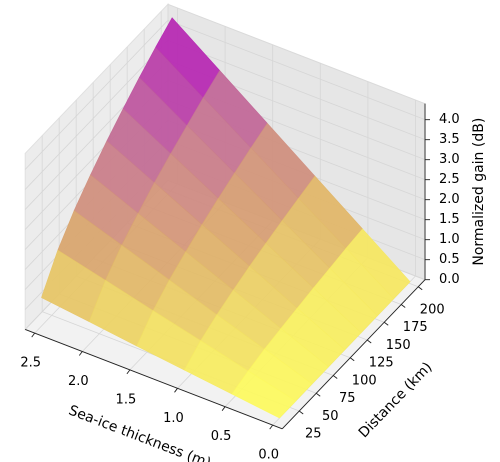 This screenshot has width=500, height=462. What do you see at coordinates (398, 345) in the screenshot?
I see `y-tick-label: 150` at bounding box center [398, 345].